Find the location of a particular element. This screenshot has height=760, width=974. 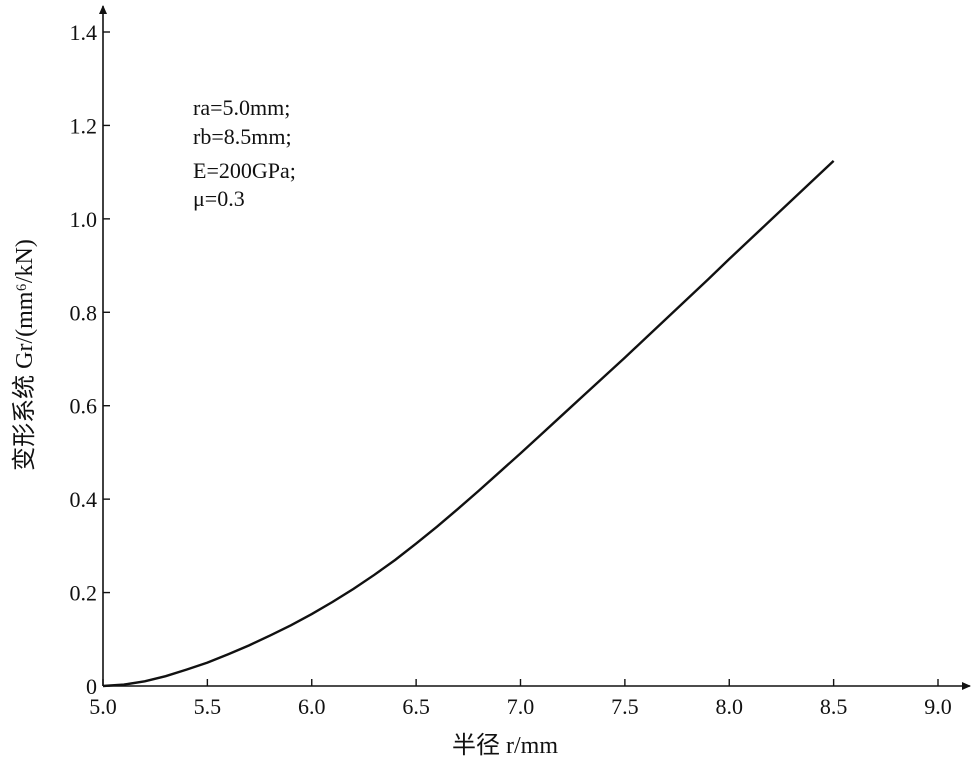

y-tick-label: 1.2 is located at coordinates (84, 125).